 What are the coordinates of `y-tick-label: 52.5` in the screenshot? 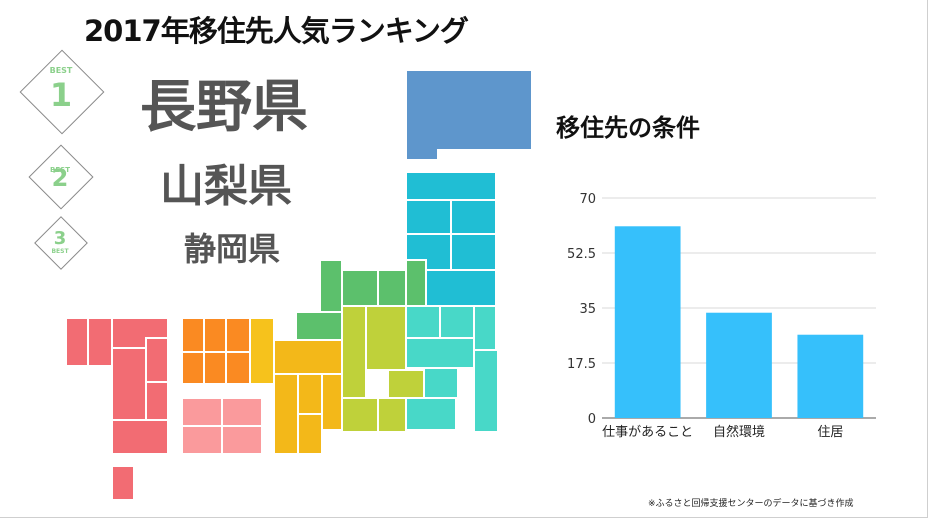 It's located at (581, 254).